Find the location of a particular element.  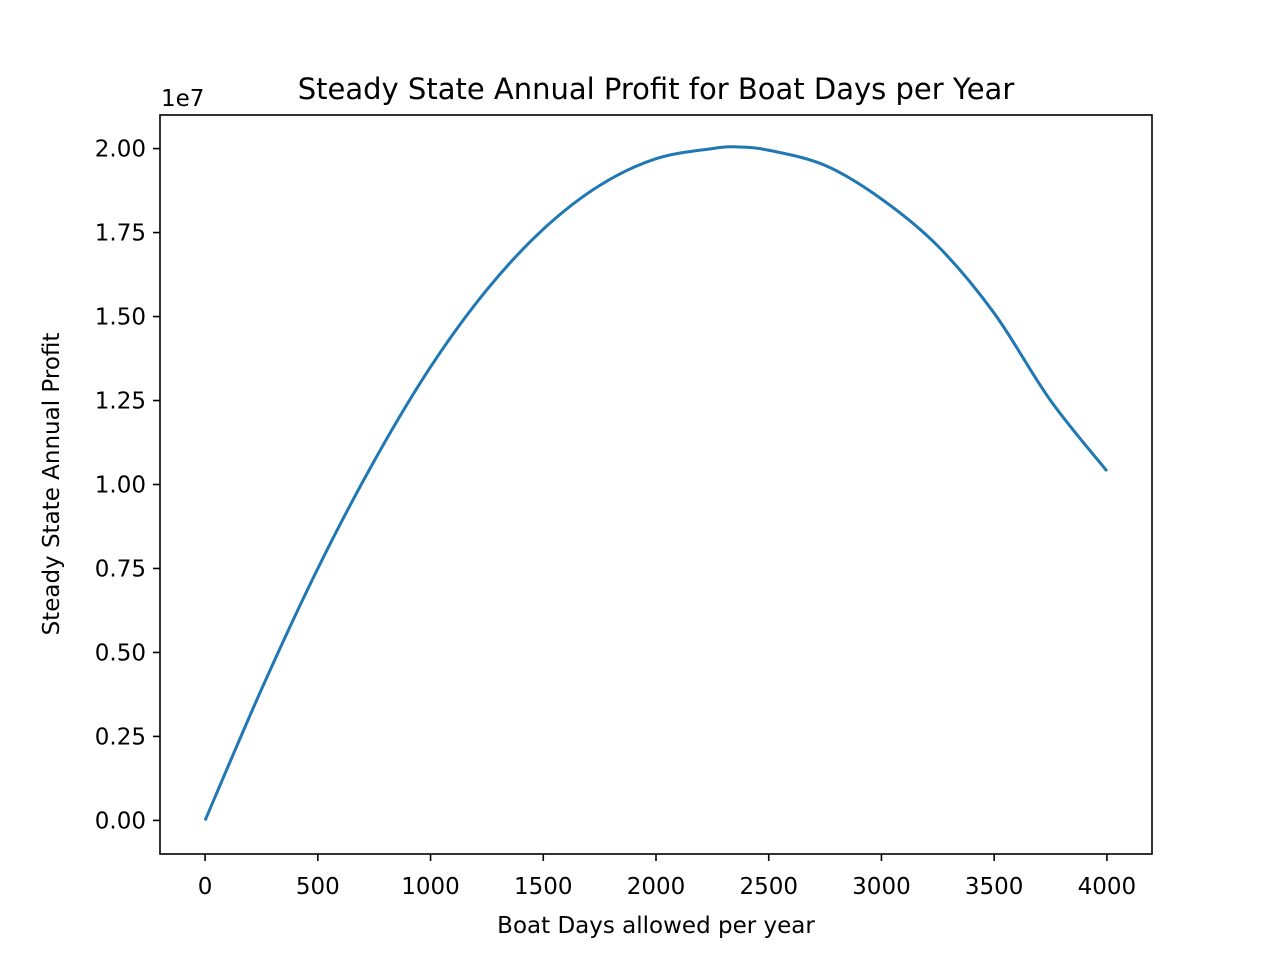

x-tick-label: 2000 is located at coordinates (656, 887).